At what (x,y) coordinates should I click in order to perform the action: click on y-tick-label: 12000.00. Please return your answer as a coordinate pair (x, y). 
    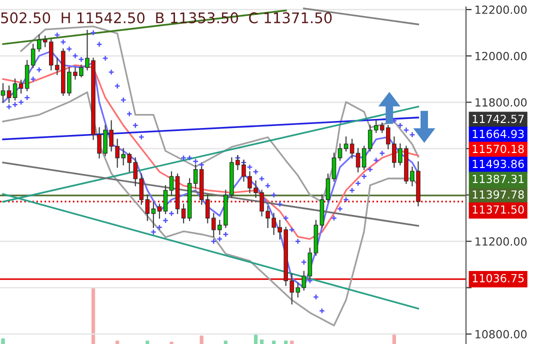
    Looking at the image, I should click on (501, 56).